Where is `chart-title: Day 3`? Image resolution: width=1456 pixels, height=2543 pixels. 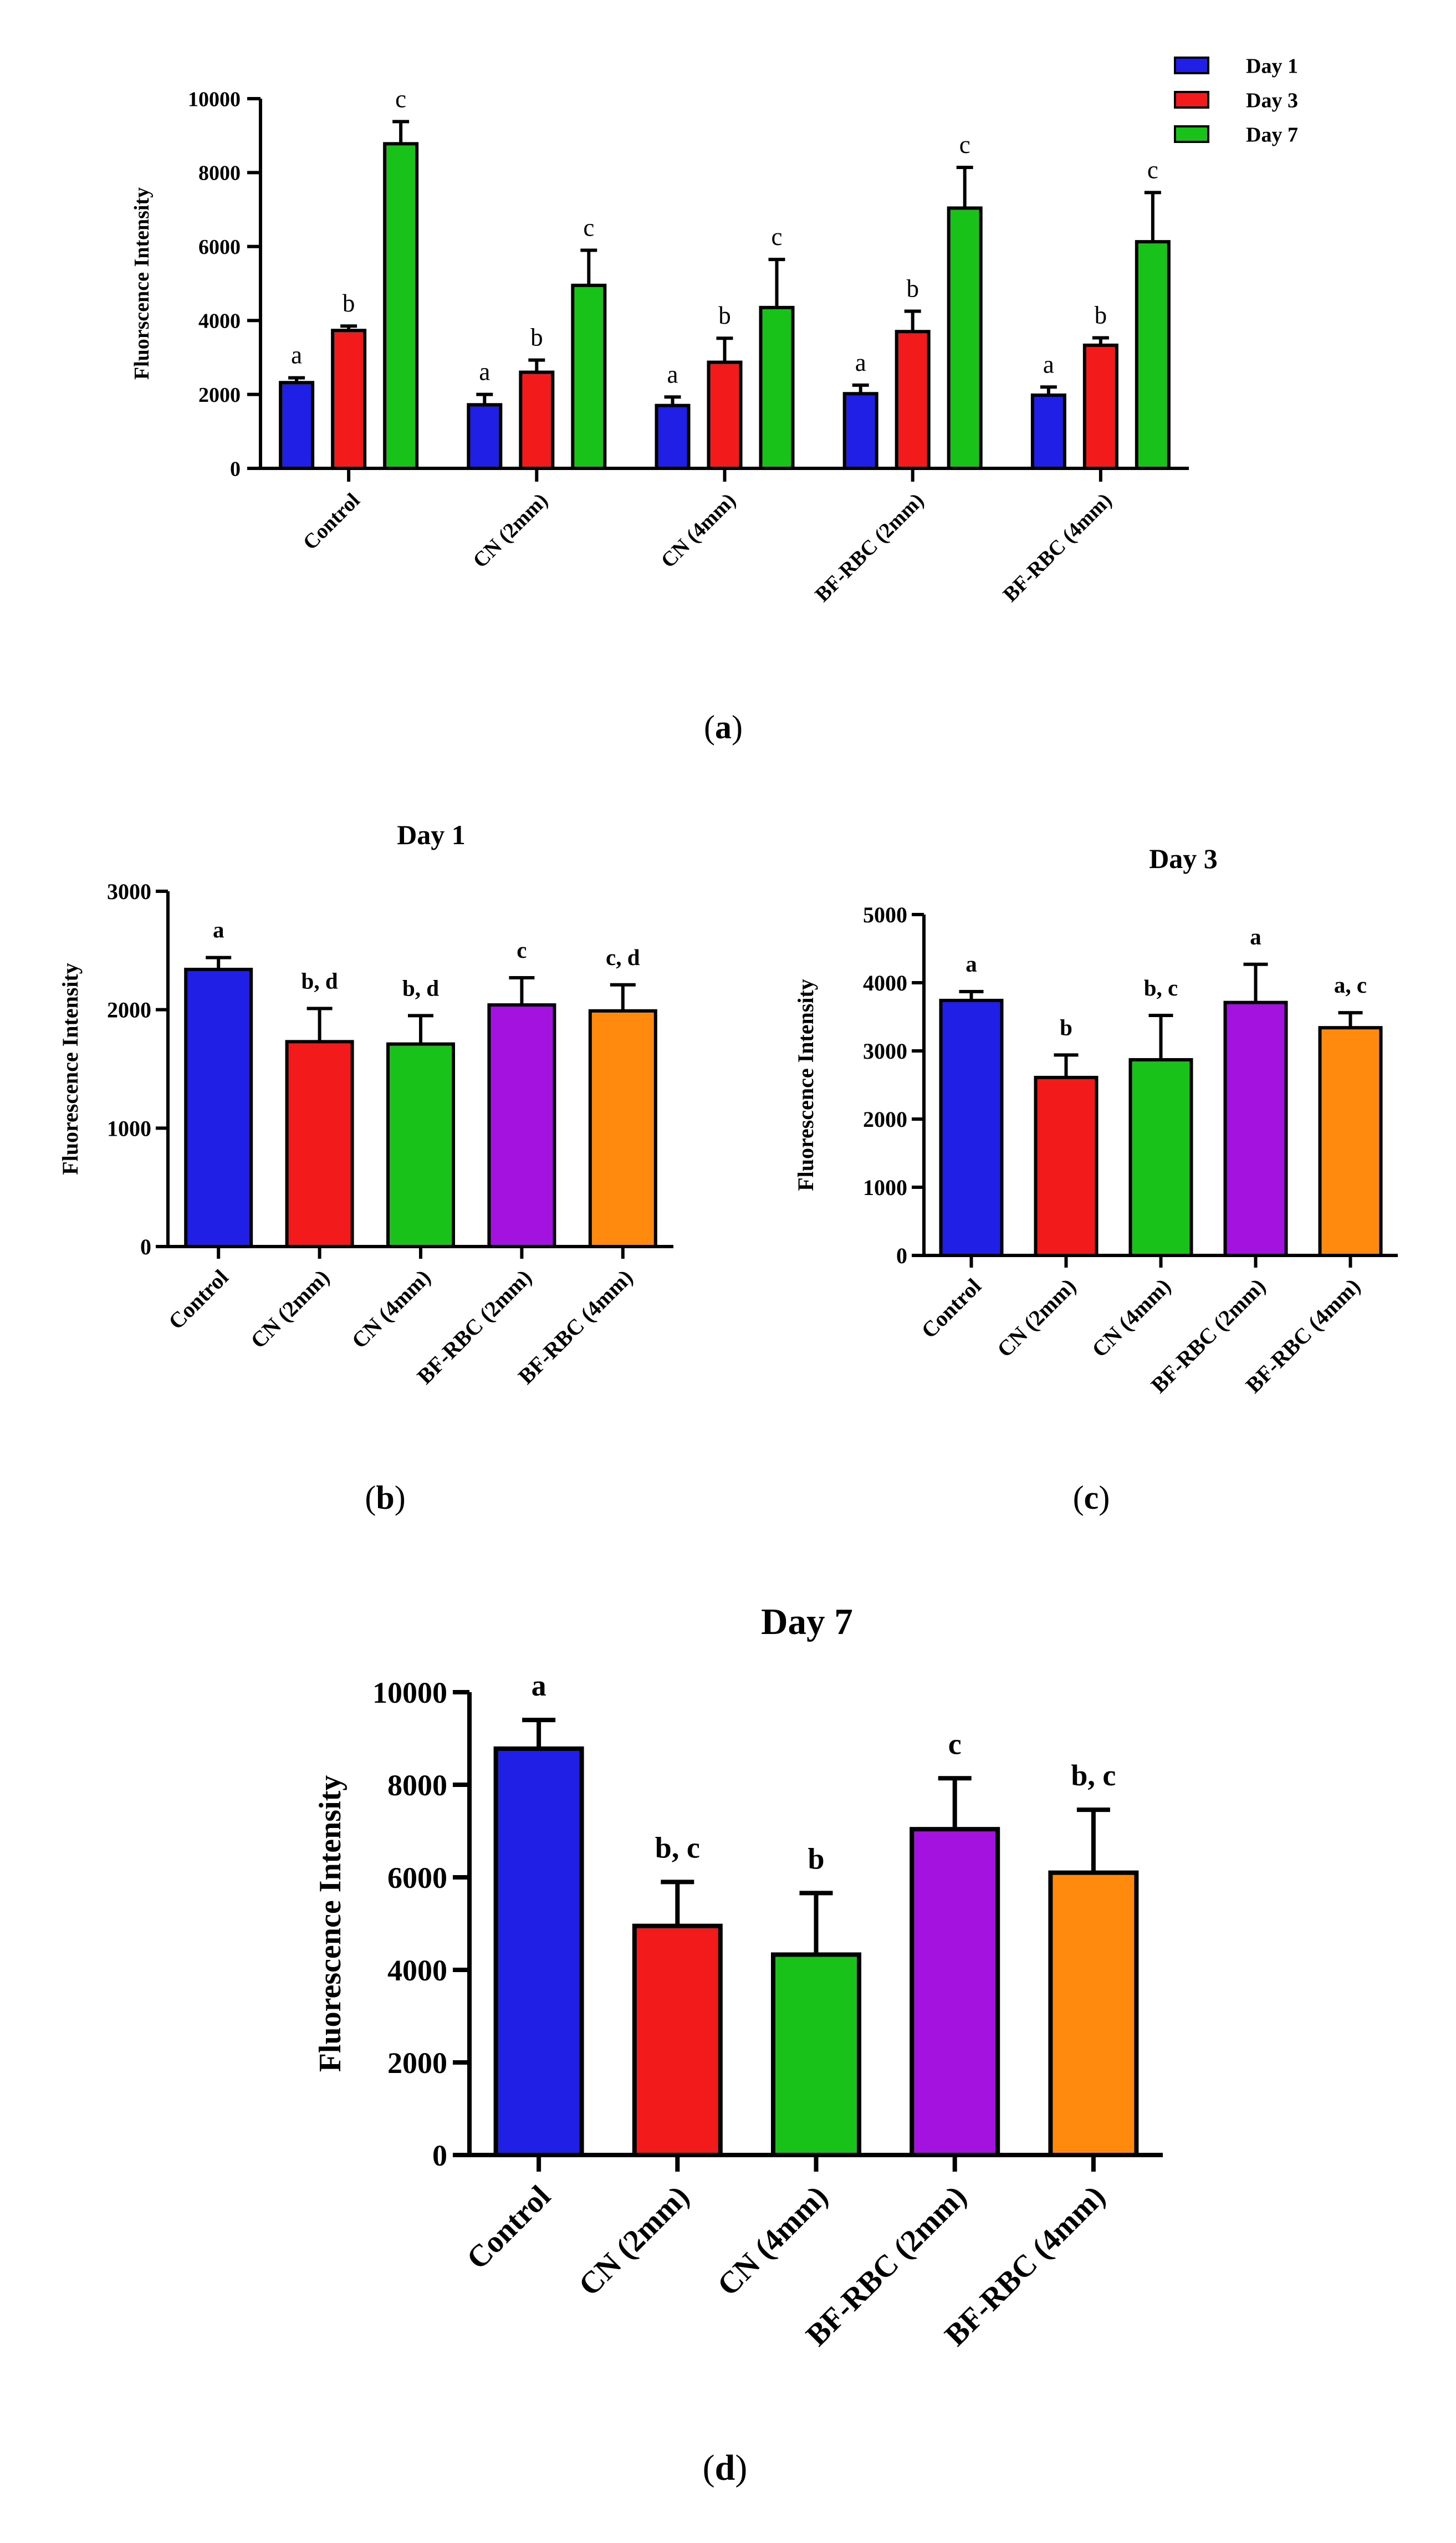 chart-title: Day 3 is located at coordinates (1183, 858).